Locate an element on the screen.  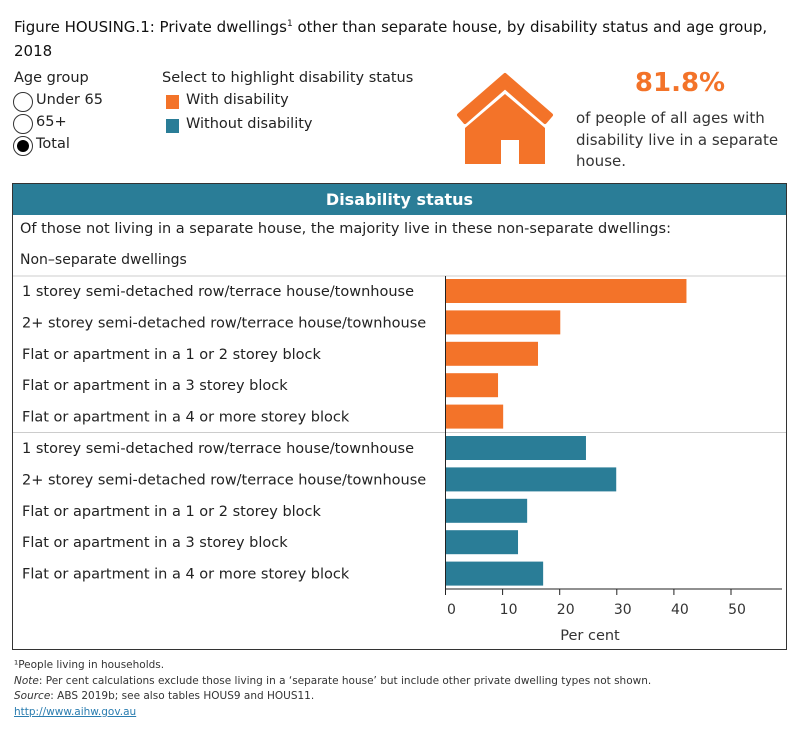
note-label: Note is located at coordinates (26, 681).